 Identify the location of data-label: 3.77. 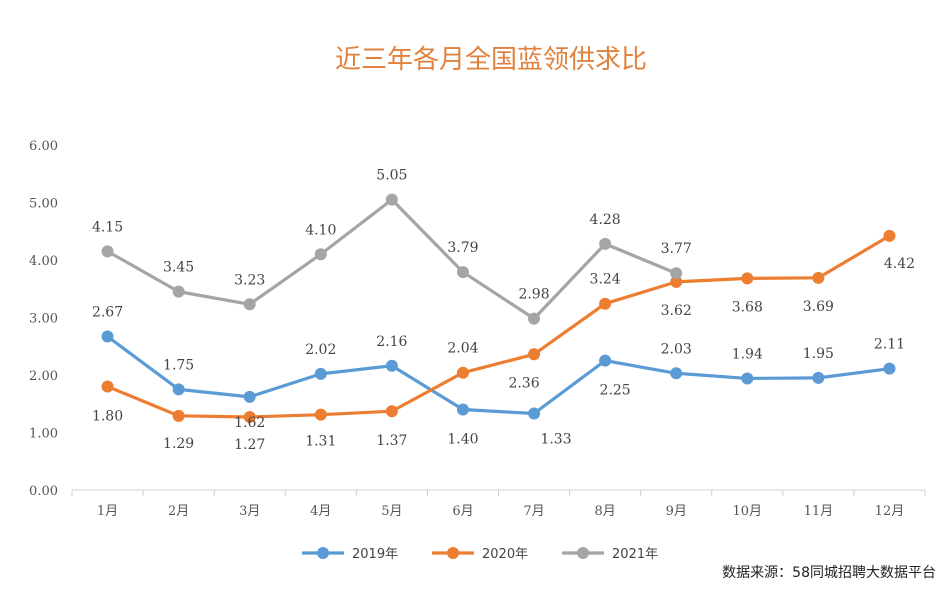
(676, 249).